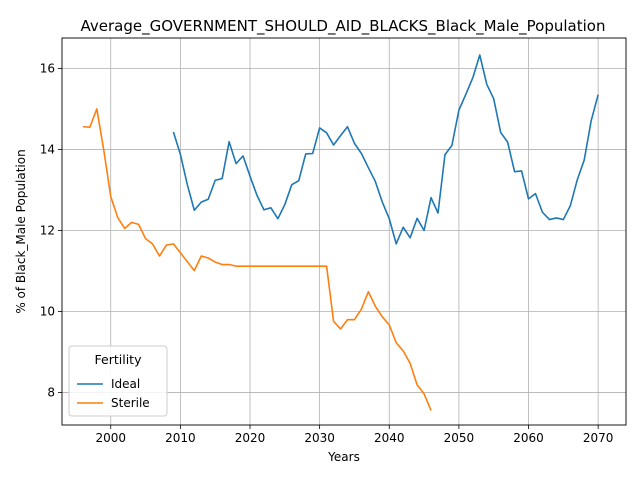 The width and height of the screenshot is (640, 480). I want to click on y-axis-label: % of Black_Male Population, so click(21, 231).